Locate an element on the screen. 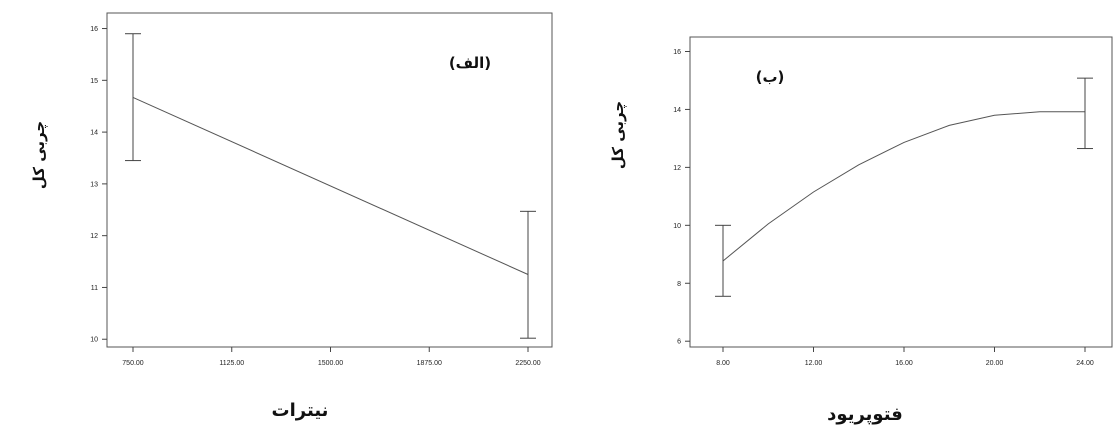 The width and height of the screenshot is (1116, 446). x-tick-label: 24.00 is located at coordinates (1085, 363).